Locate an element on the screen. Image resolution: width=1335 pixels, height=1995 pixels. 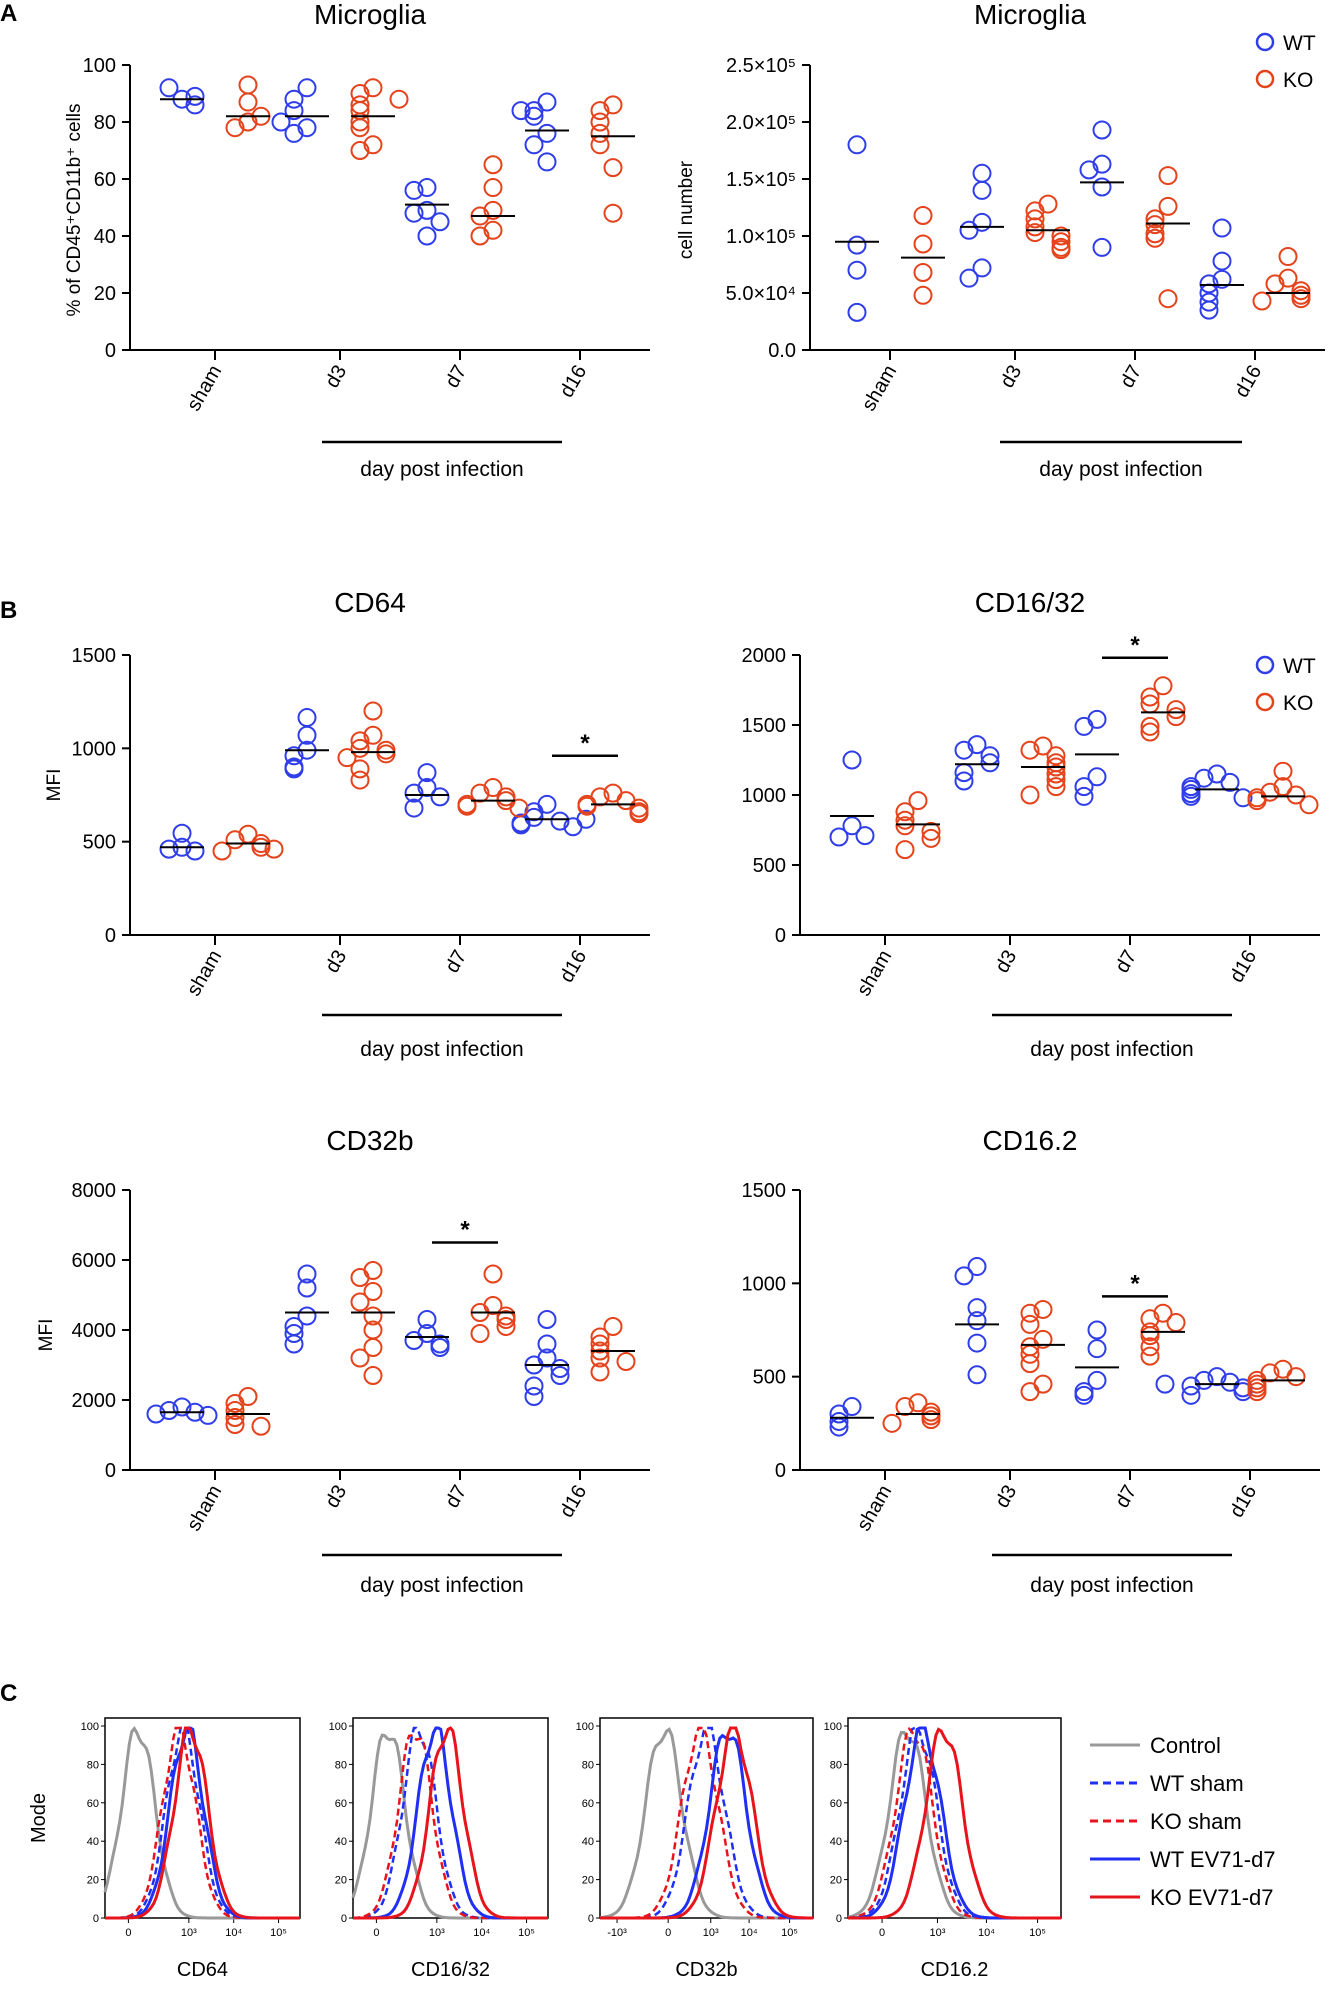
histogram-y-tick-label: 20 is located at coordinates (93, 1881).